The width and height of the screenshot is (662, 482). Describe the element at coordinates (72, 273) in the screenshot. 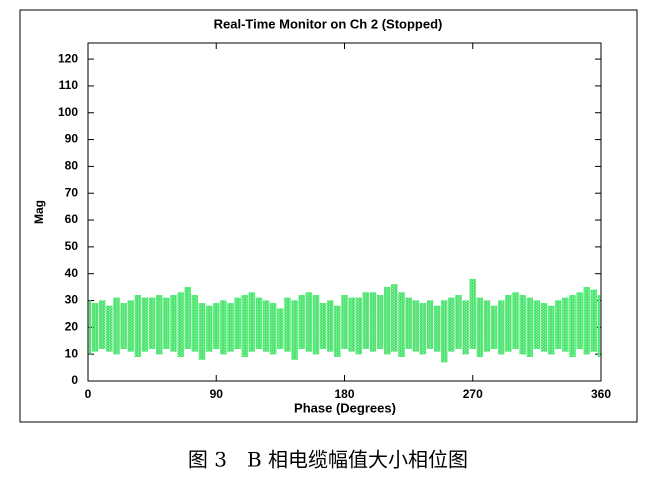

I see `y-tick-label: 40` at that location.